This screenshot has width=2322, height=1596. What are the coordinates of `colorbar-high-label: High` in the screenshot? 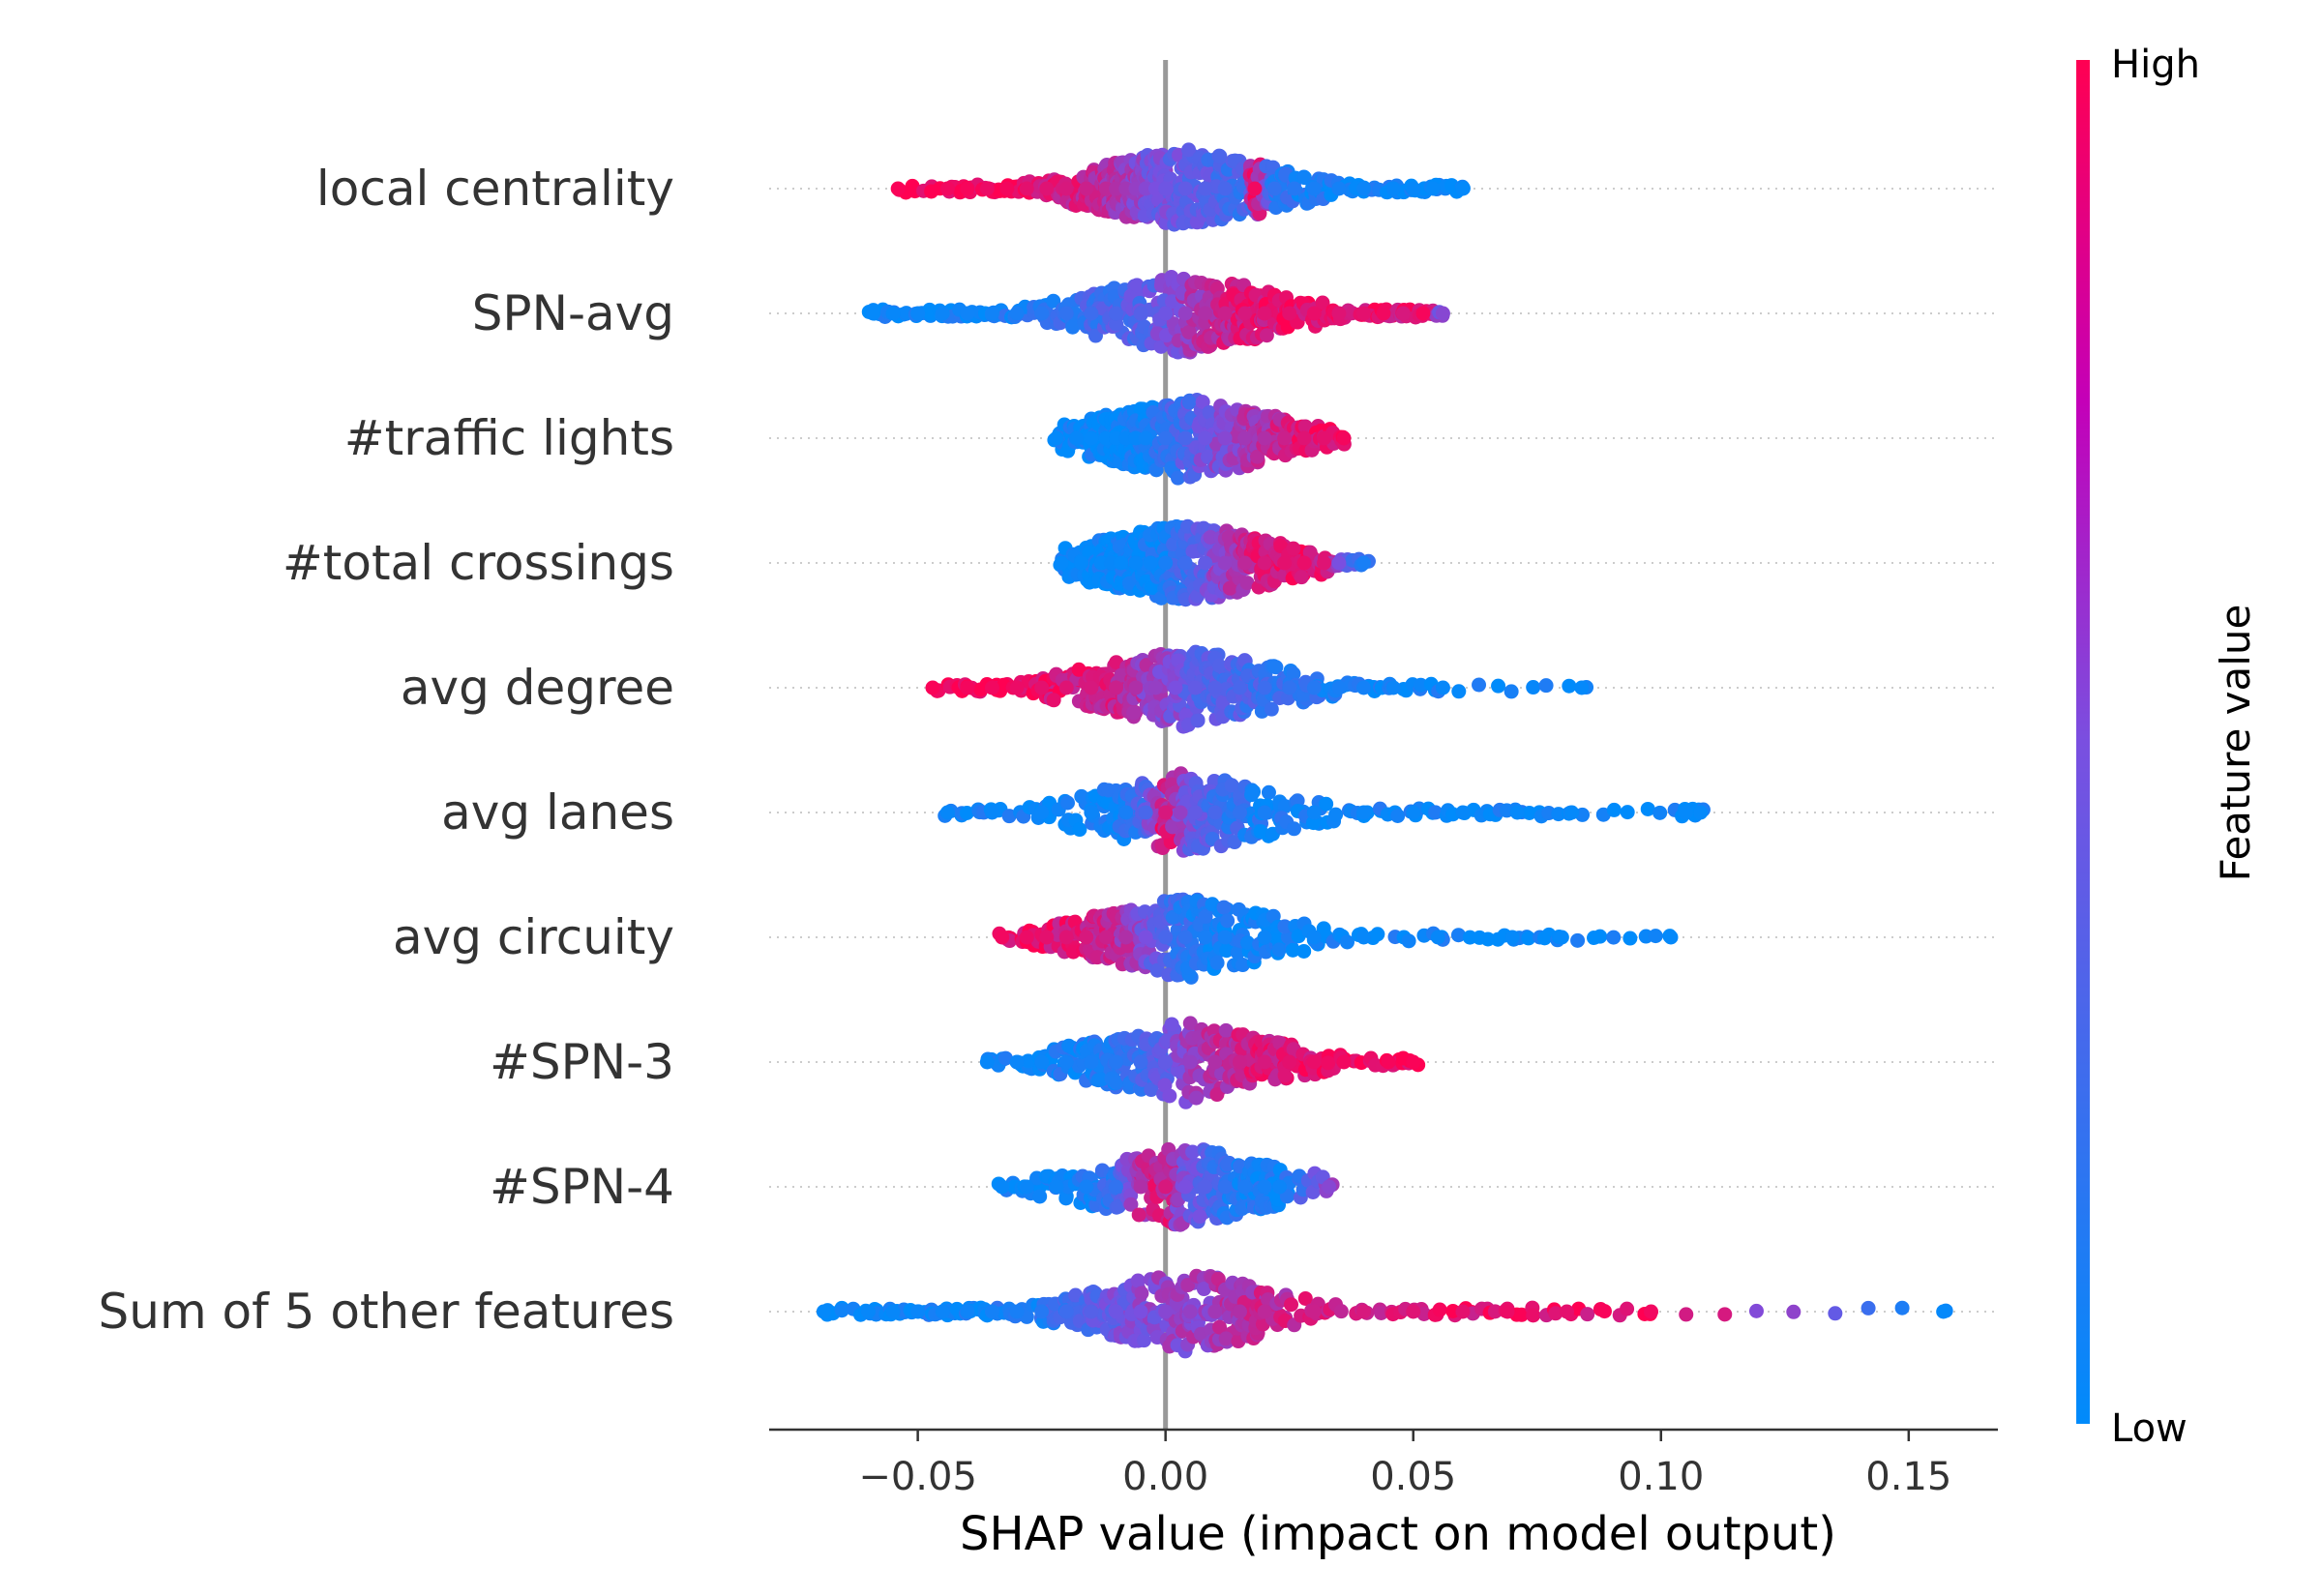 It's located at (2155, 65).